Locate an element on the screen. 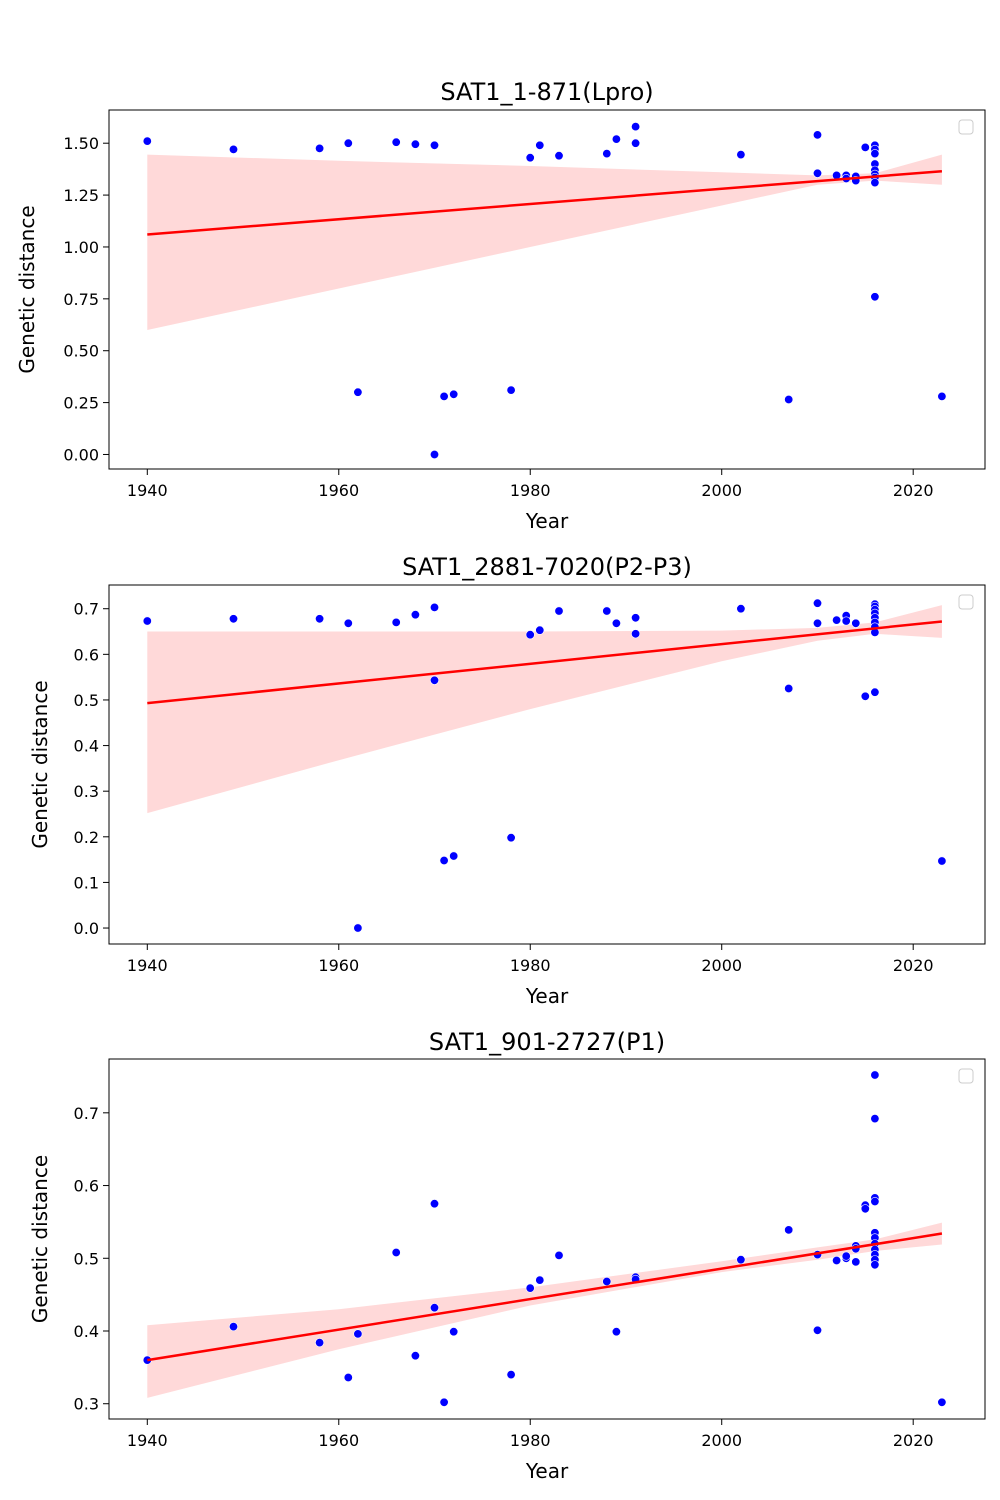 The width and height of the screenshot is (1000, 1500). y-tick-label: 0.25 is located at coordinates (81, 403).